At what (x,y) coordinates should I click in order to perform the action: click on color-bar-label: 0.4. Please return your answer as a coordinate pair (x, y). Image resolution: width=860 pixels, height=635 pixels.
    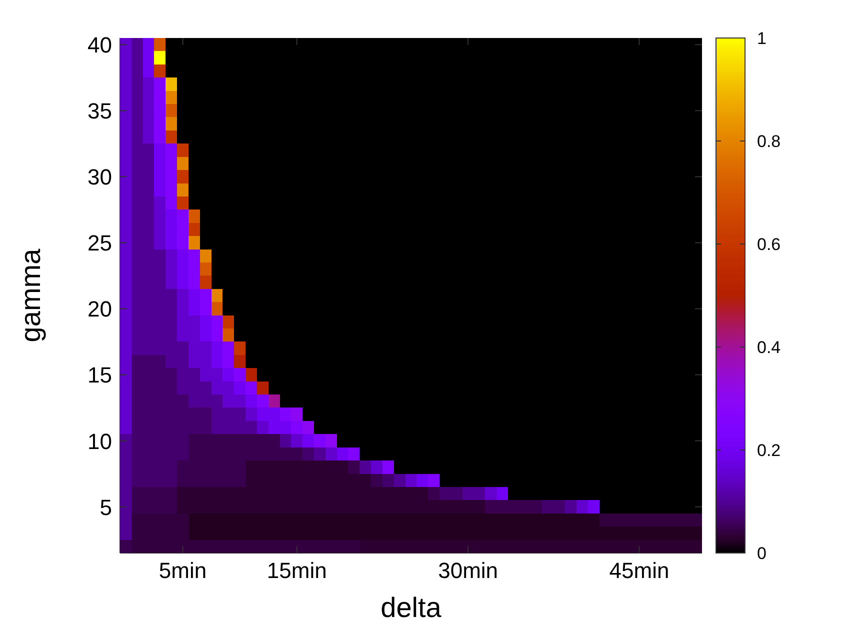
    Looking at the image, I should click on (769, 347).